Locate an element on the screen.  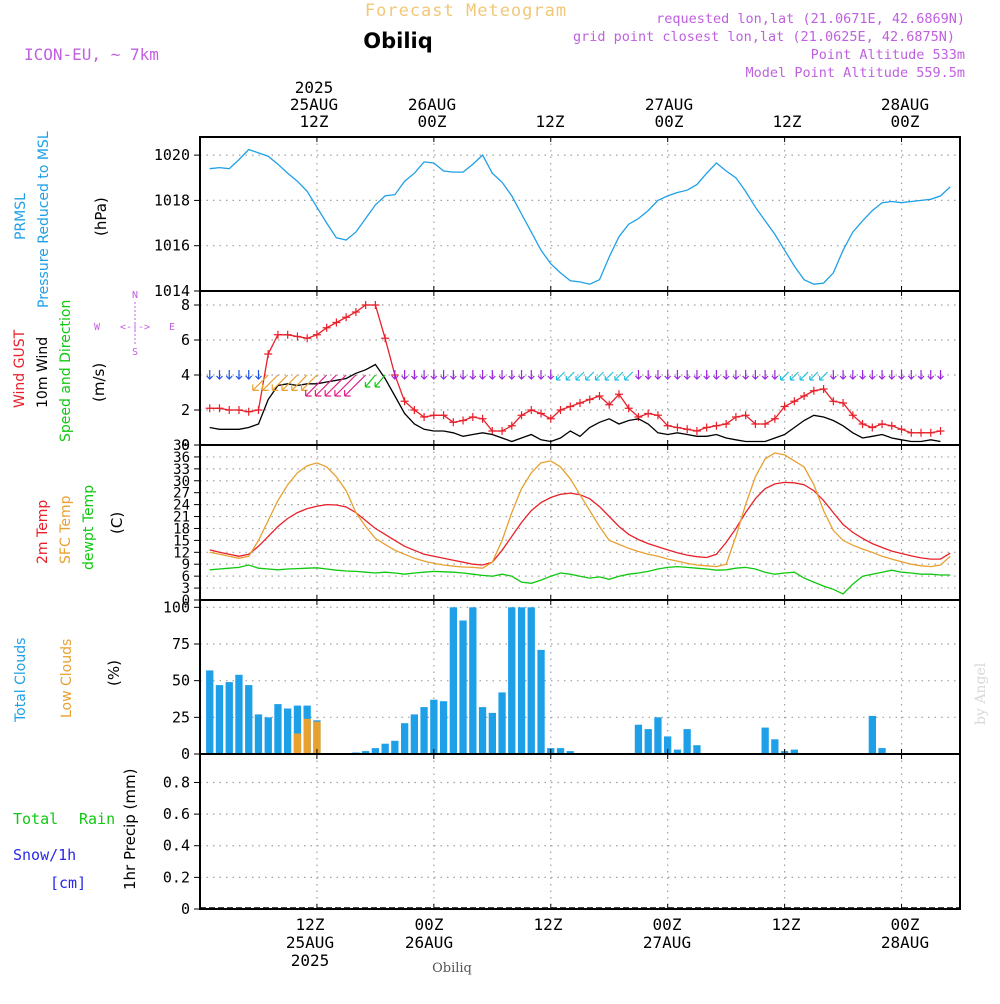
y-tick-label: 0.4 is located at coordinates (176, 846).